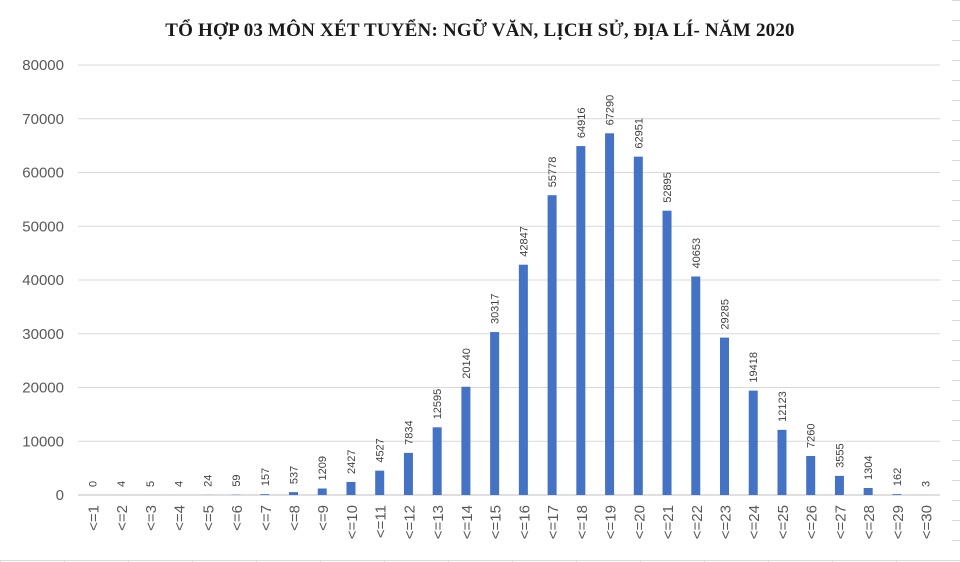  Describe the element at coordinates (237, 518) in the screenshot. I see `x-tick-label: <=6` at that location.